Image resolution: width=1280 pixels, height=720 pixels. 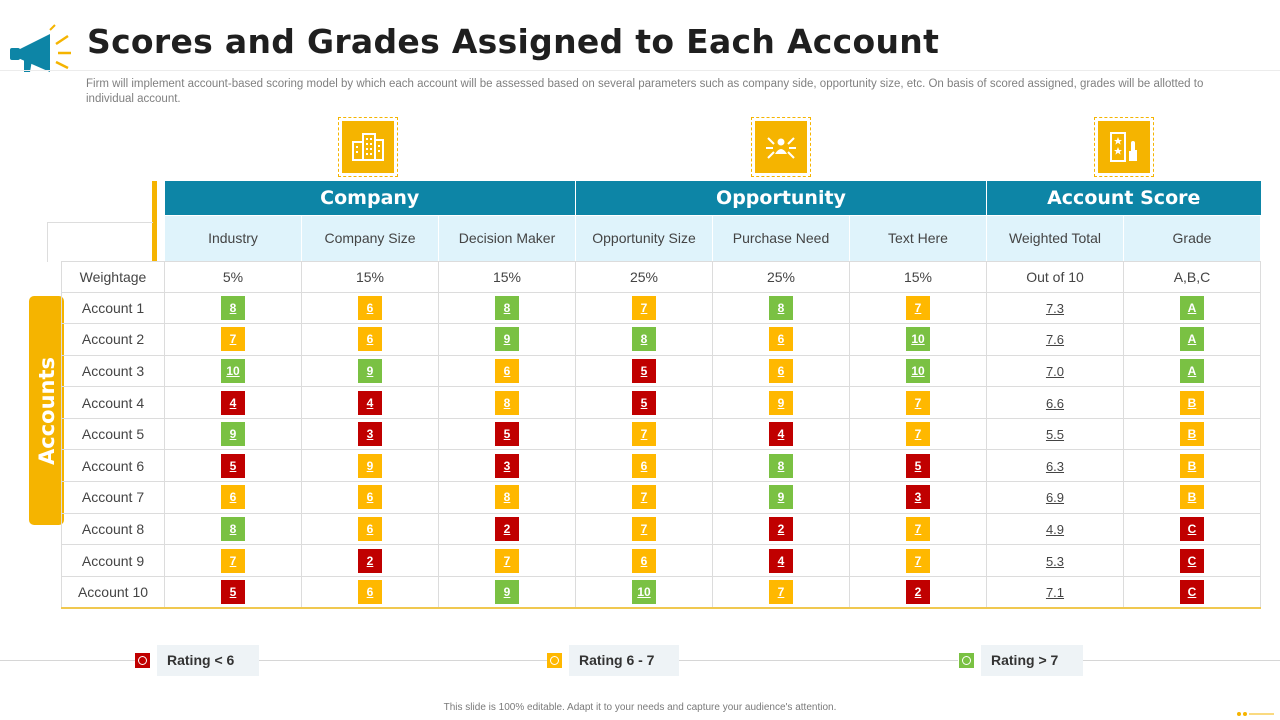 What do you see at coordinates (918, 371) in the screenshot?
I see `score-cell: 10` at bounding box center [918, 371].